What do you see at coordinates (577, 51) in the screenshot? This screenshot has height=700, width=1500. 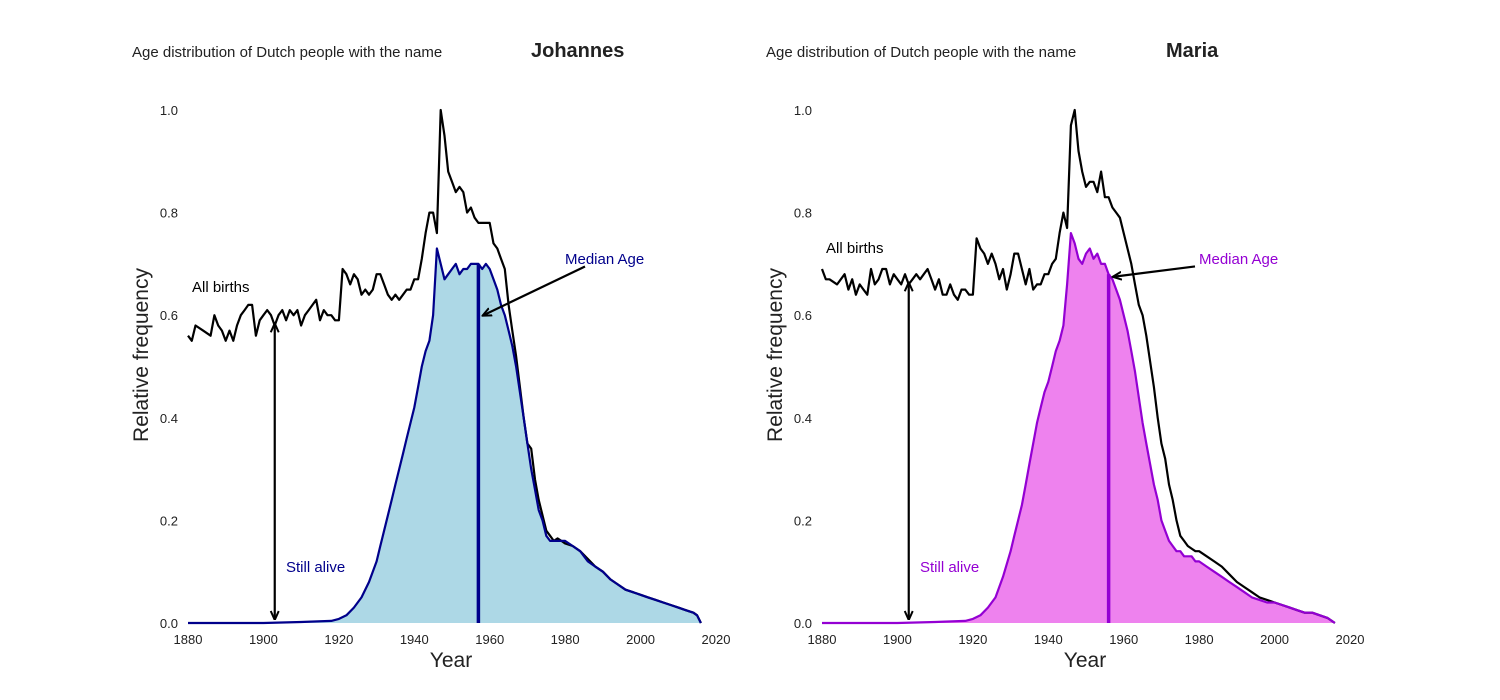 I see `chart-title-name: Johannes` at bounding box center [577, 51].